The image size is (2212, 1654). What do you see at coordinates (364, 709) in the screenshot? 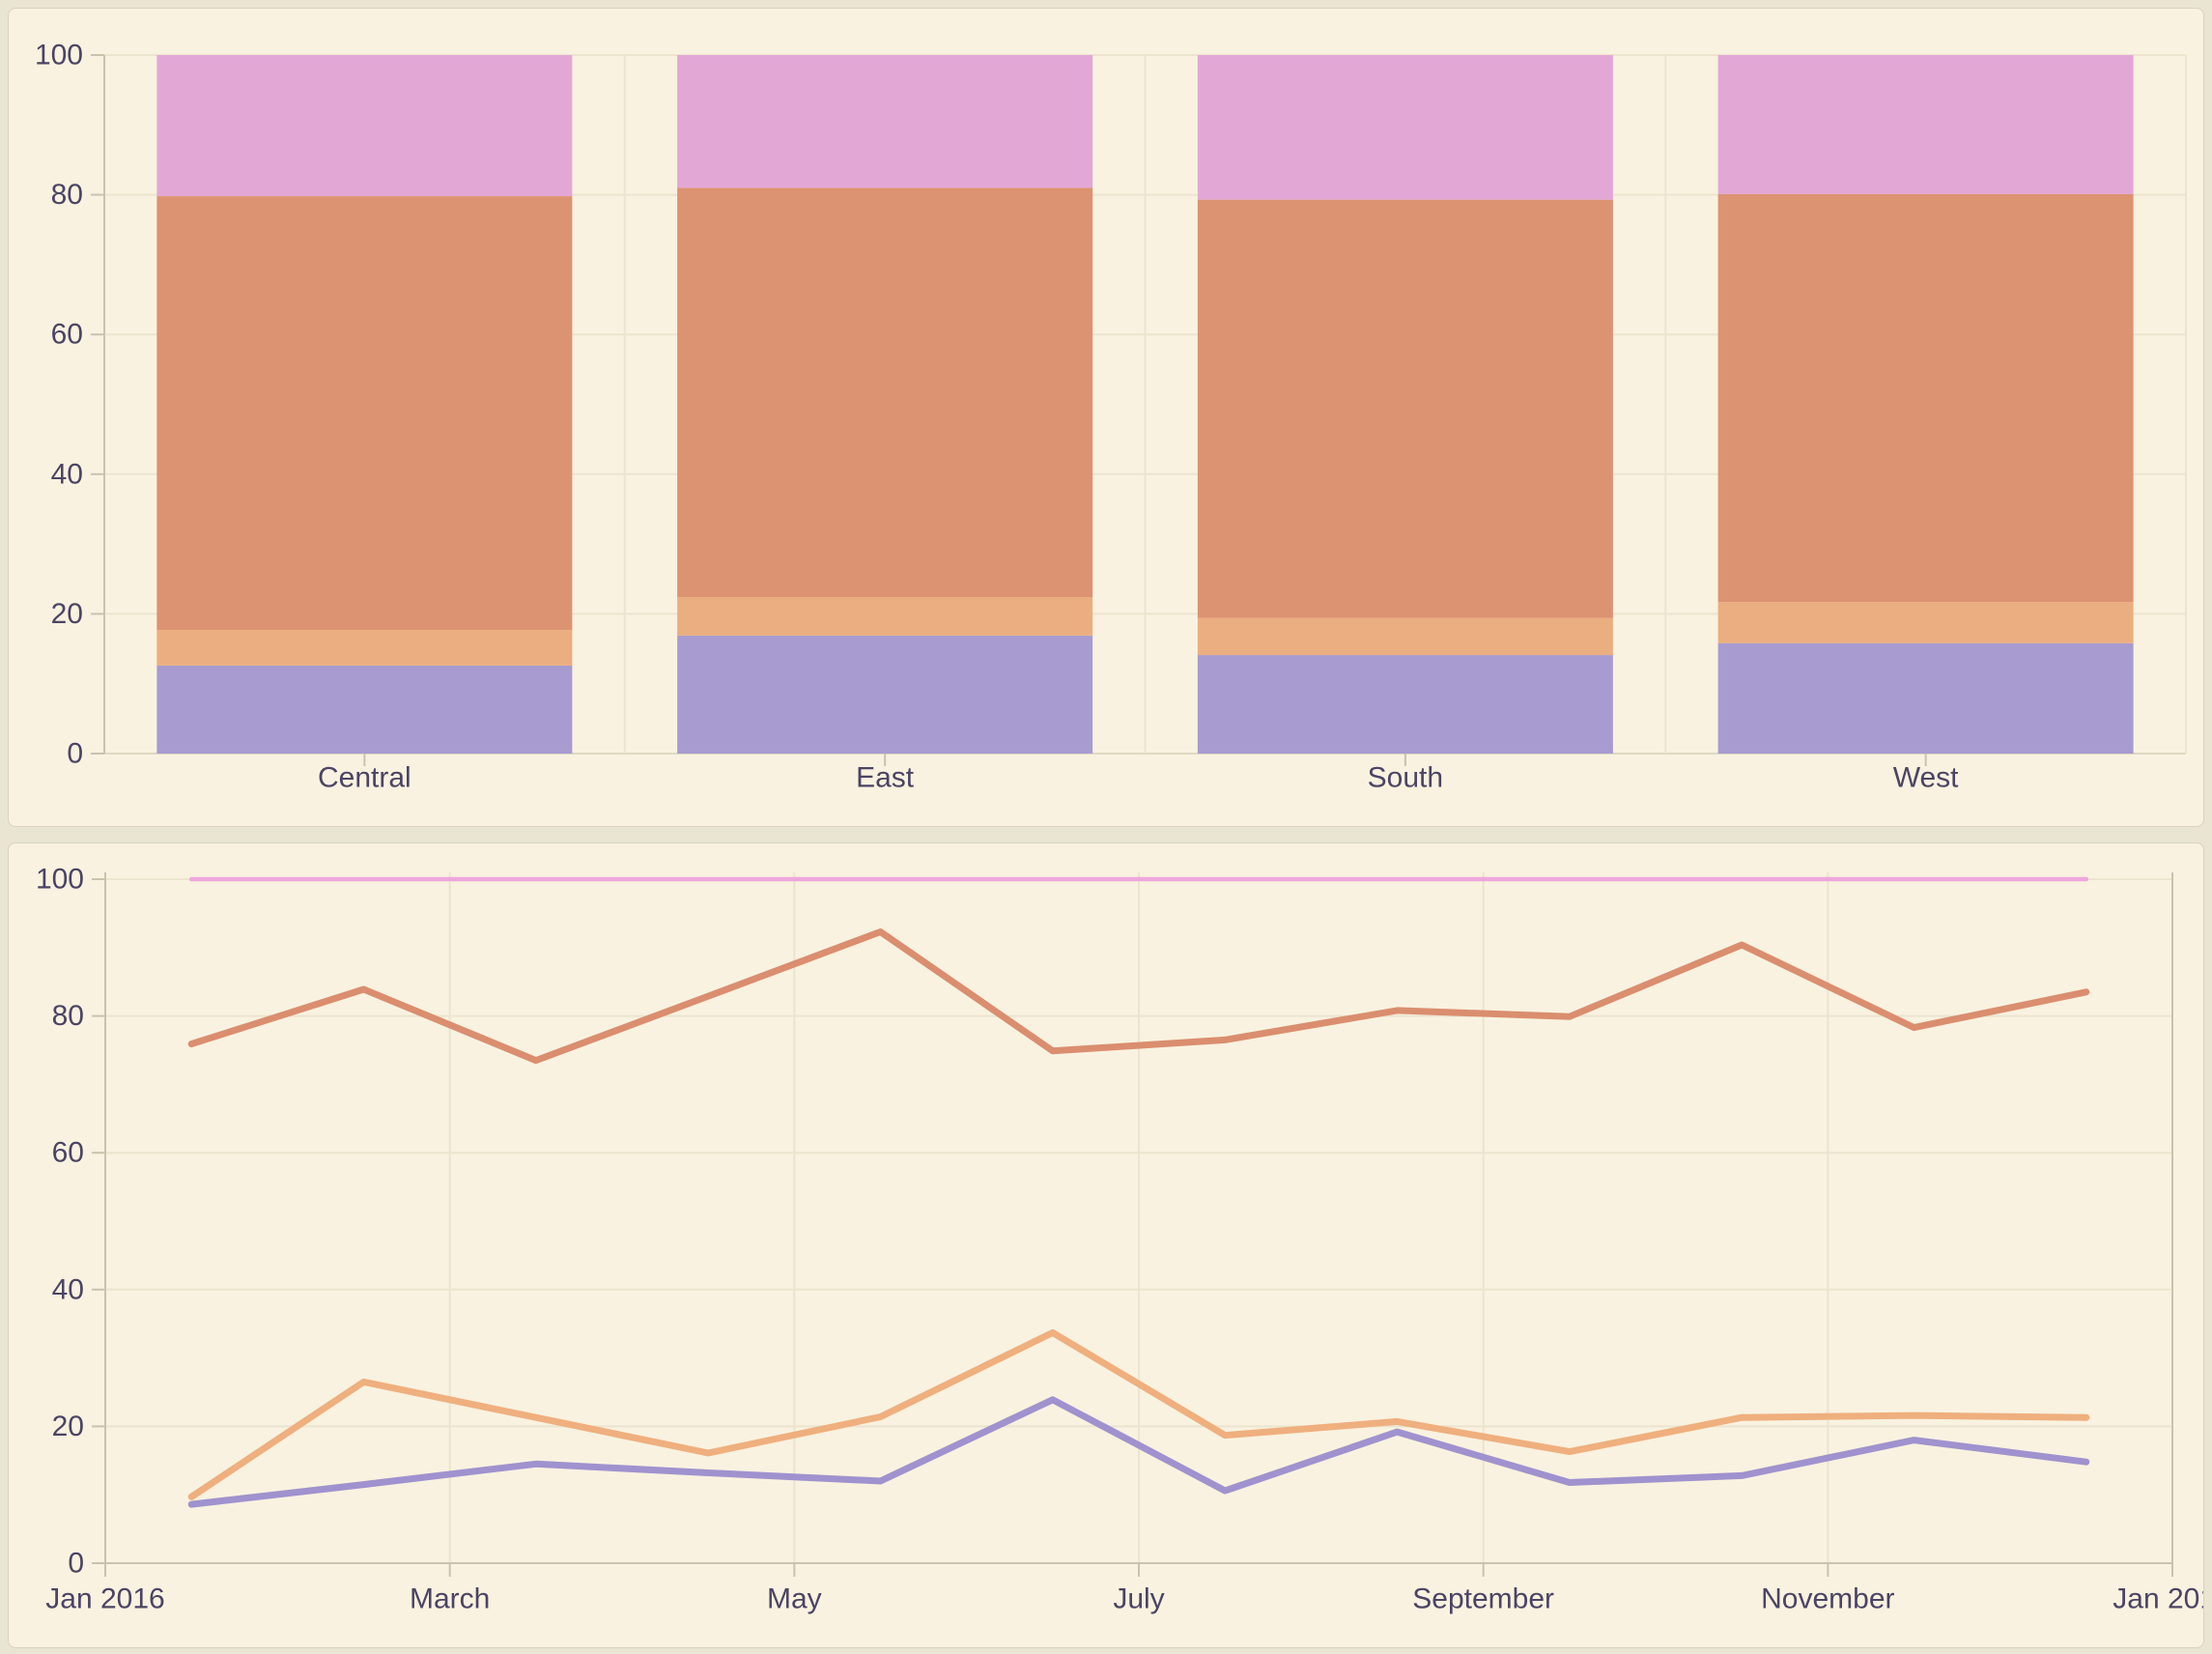
I see `bar-segment-purple-central` at bounding box center [364, 709].